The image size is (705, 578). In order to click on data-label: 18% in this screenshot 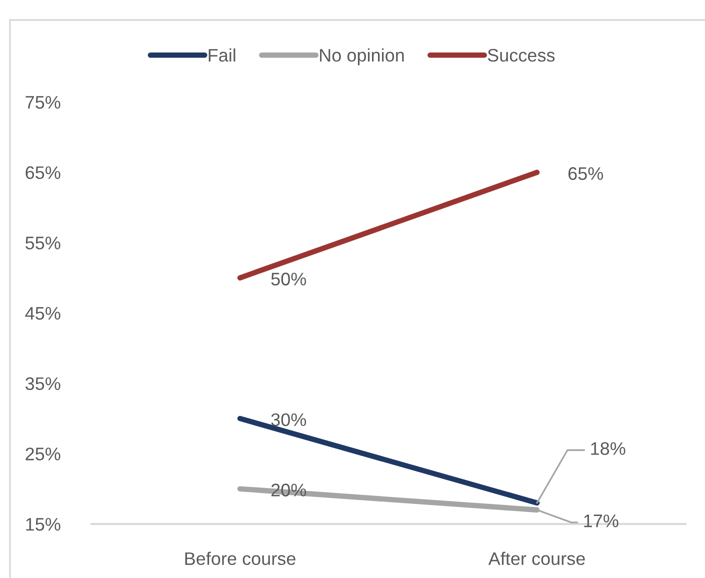, I will do `click(608, 448)`.